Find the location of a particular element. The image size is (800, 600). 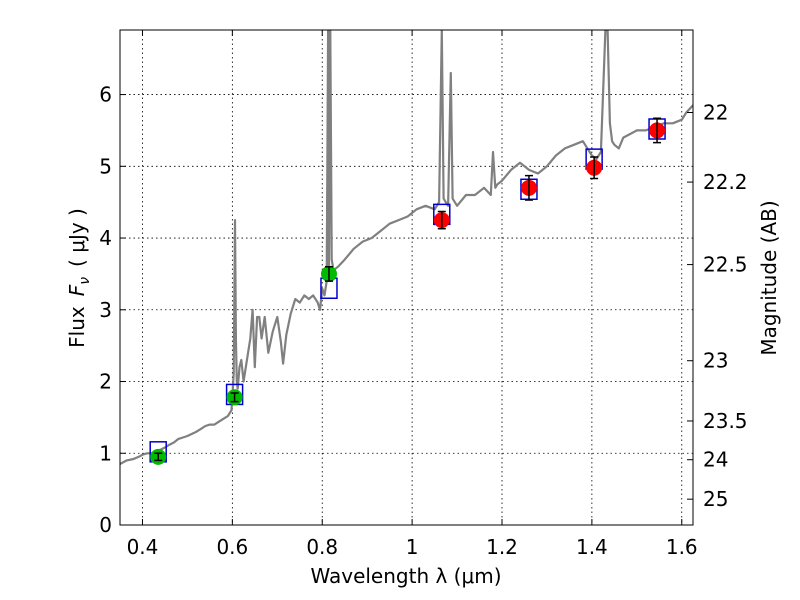

x-tick-label: 1.2 is located at coordinates (502, 547).